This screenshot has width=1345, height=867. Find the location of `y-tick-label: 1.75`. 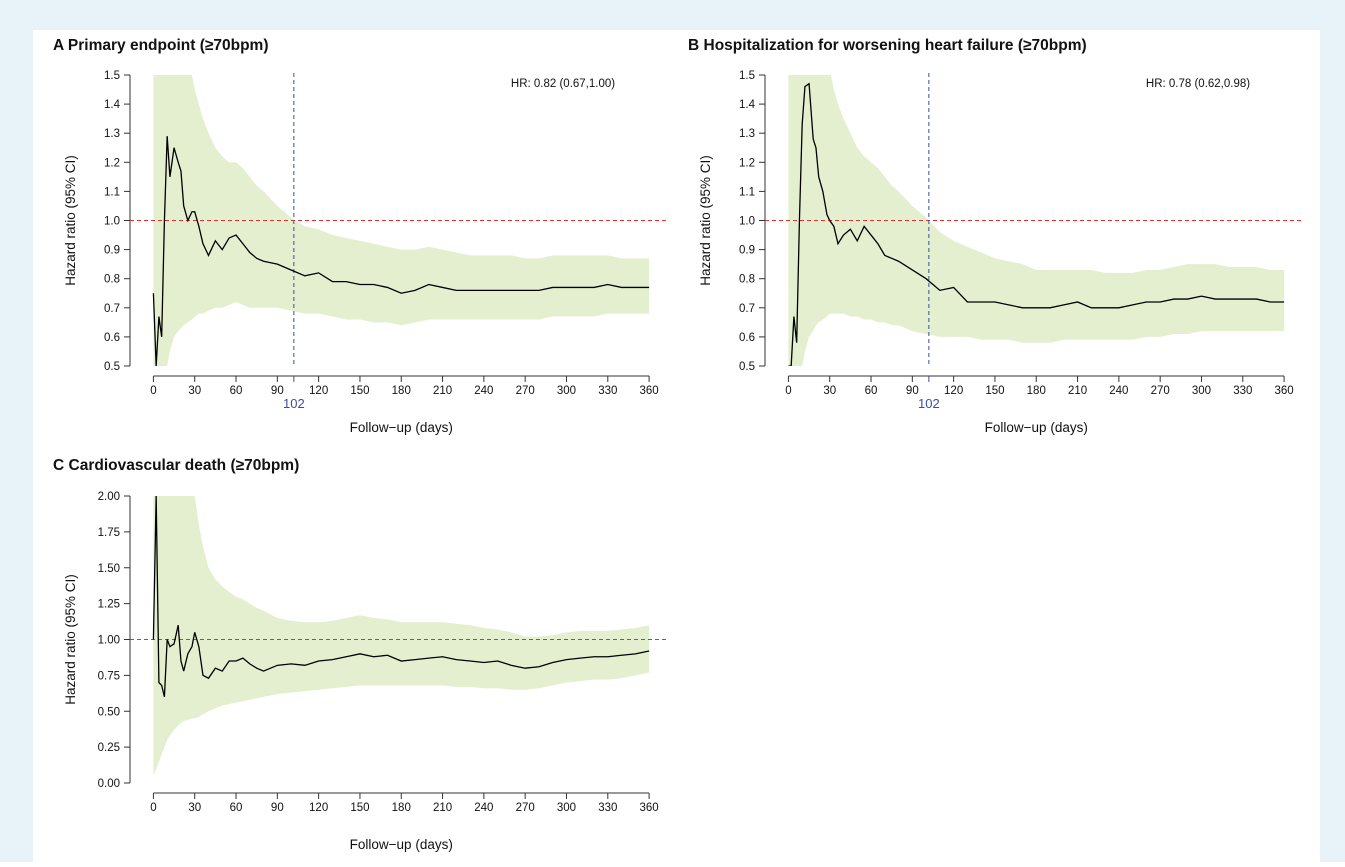

y-tick-label: 1.75 is located at coordinates (109, 533).